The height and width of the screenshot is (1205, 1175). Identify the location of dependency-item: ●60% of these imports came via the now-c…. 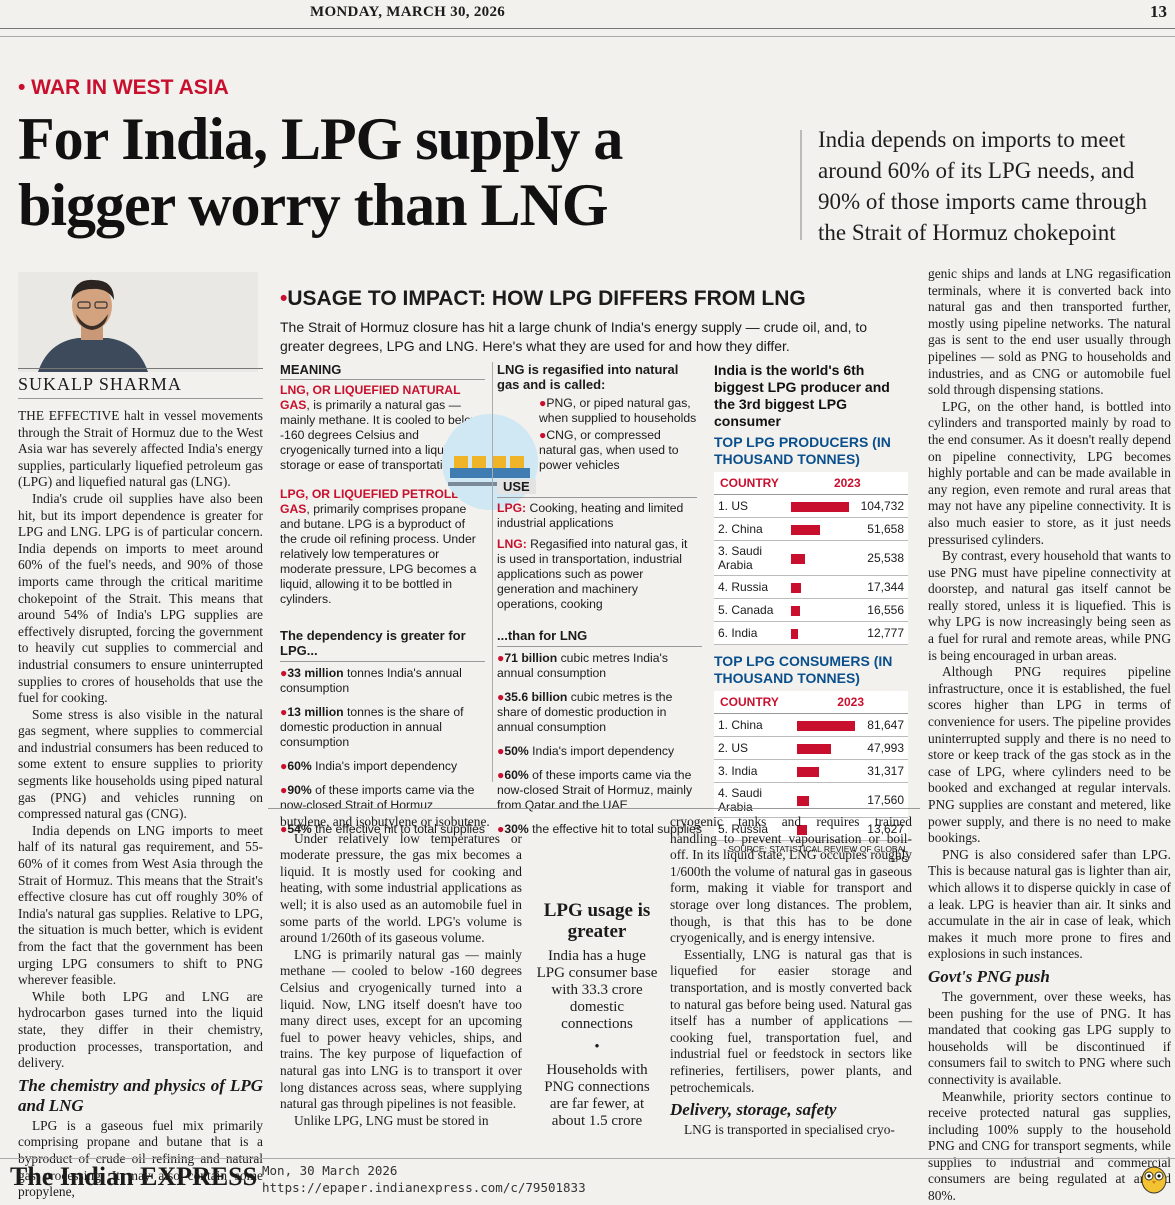
(595, 790).